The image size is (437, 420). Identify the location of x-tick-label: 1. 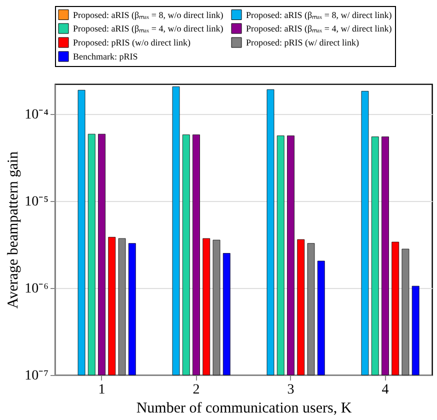
(102, 390).